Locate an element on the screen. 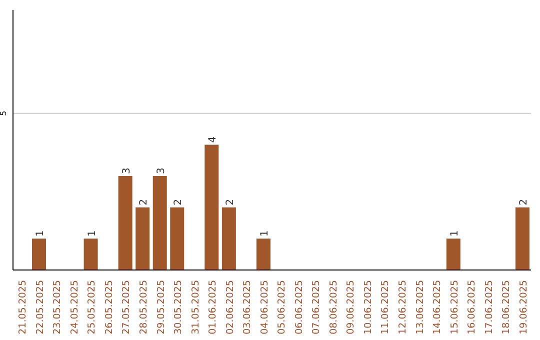 This screenshot has height=340, width=540. x-tick-label: 30.05.2025 is located at coordinates (178, 307).